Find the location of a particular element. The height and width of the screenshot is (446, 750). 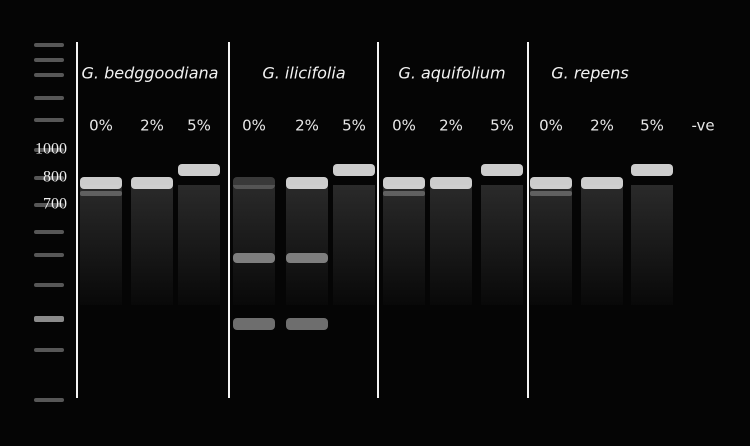

negative-label: -ve is located at coordinates (702, 126).